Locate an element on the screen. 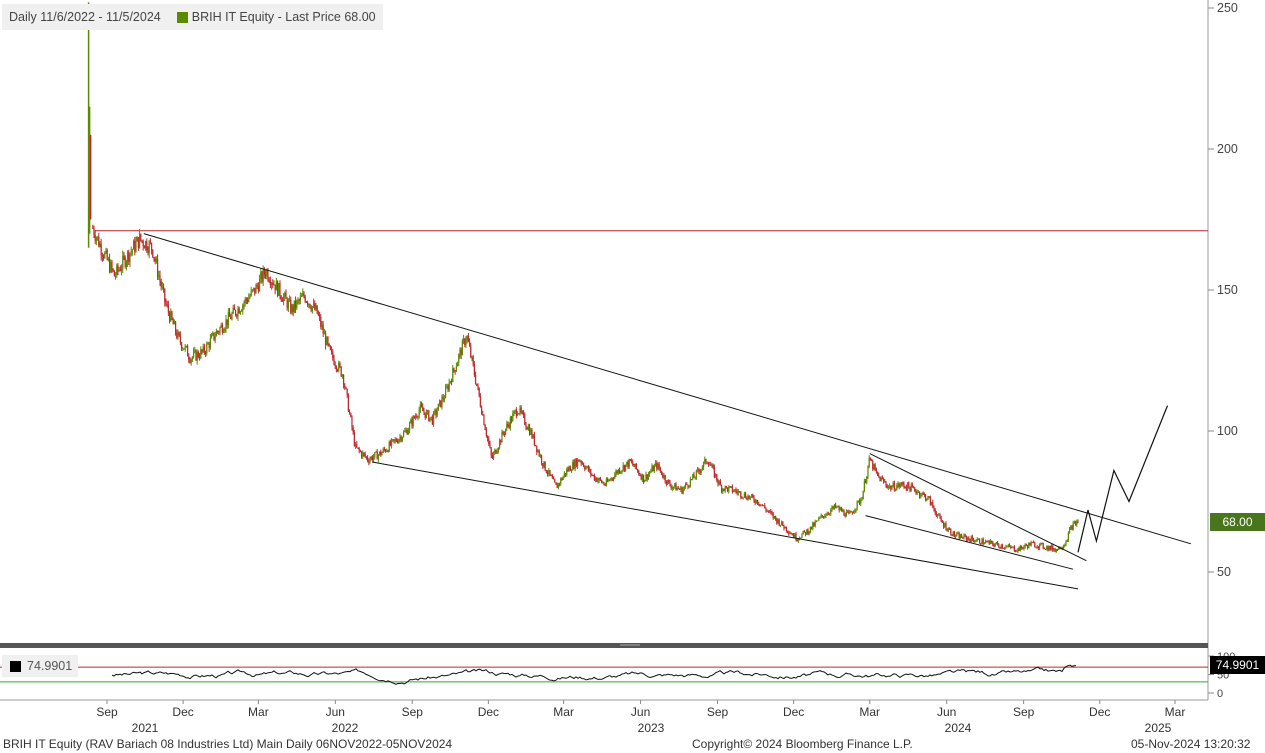  y-tick-label: 250 is located at coordinates (1227, 8).